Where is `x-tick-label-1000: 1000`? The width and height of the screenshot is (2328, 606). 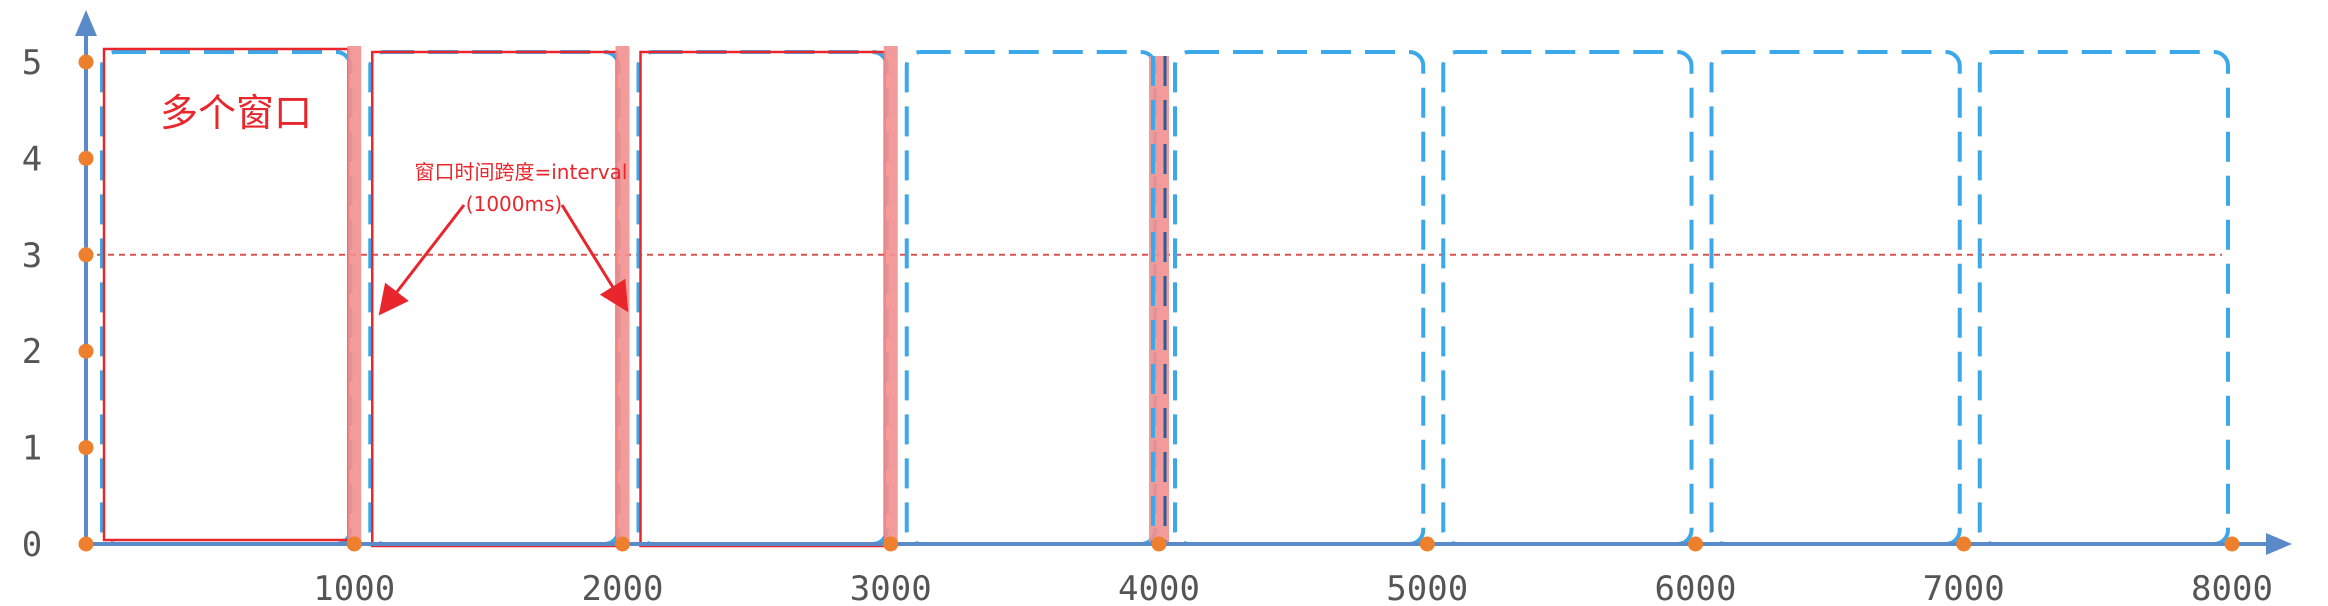
x-tick-label-1000: 1000 is located at coordinates (354, 587).